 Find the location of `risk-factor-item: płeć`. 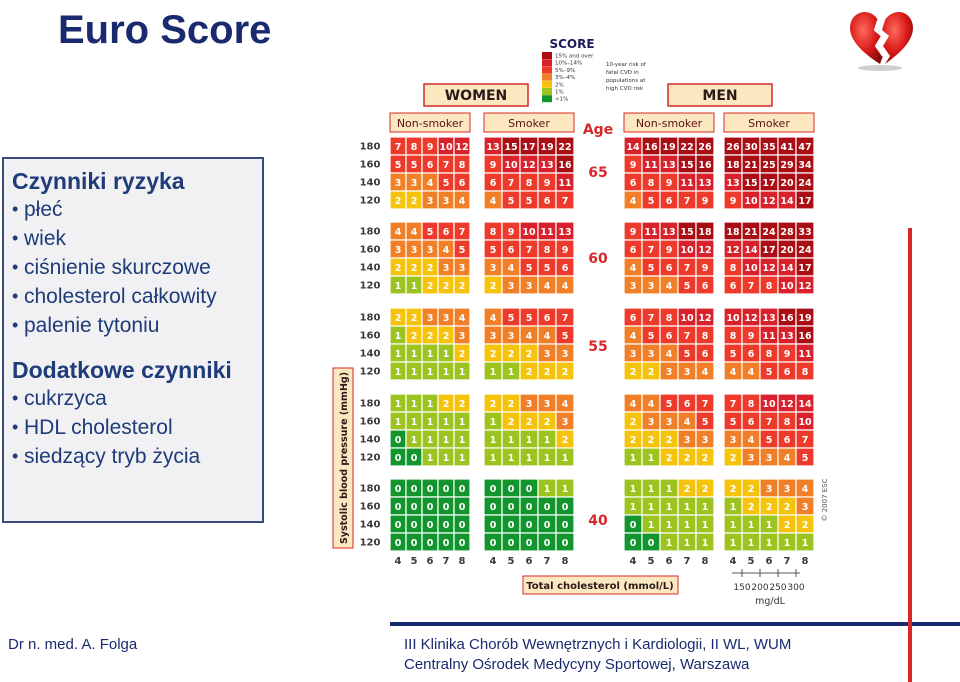

risk-factor-item: płeć is located at coordinates (133, 209).